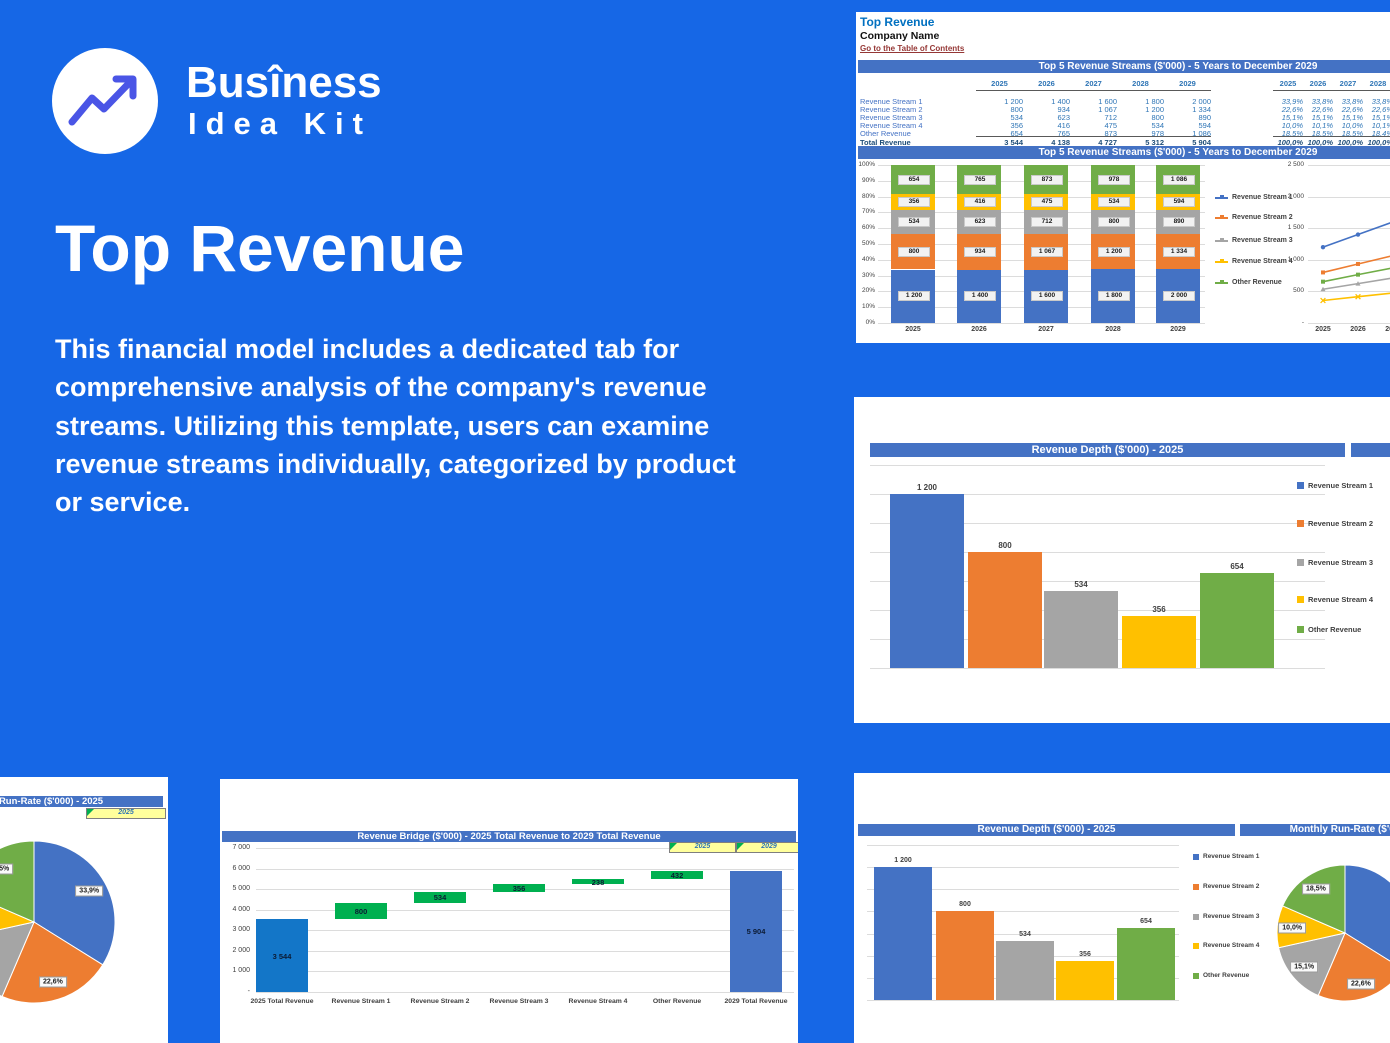 This screenshot has height=1043, width=1390. I want to click on line-y-axis-label: 500, so click(1298, 291).